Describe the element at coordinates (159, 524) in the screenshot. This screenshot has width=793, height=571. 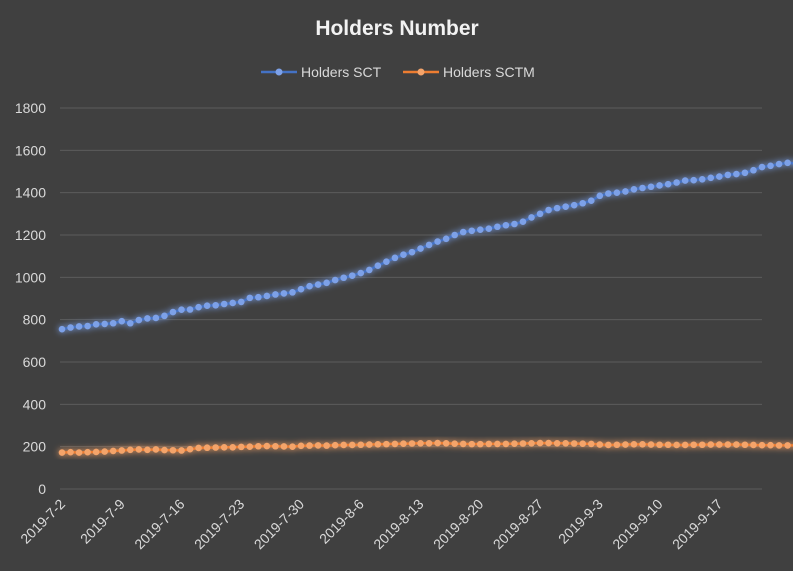
I see `x-tick-label-2019-7-16: 2019-7-16` at that location.